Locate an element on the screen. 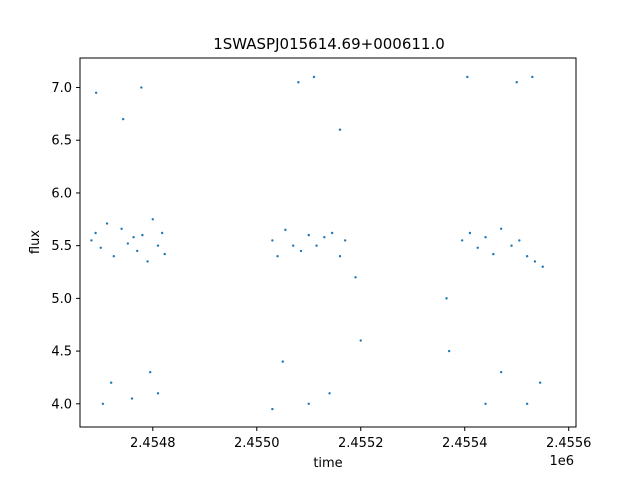 The width and height of the screenshot is (640, 480). x-axis: 2.4548 2.4550 2.4552 2.4554 2.4556 is located at coordinates (360, 439).